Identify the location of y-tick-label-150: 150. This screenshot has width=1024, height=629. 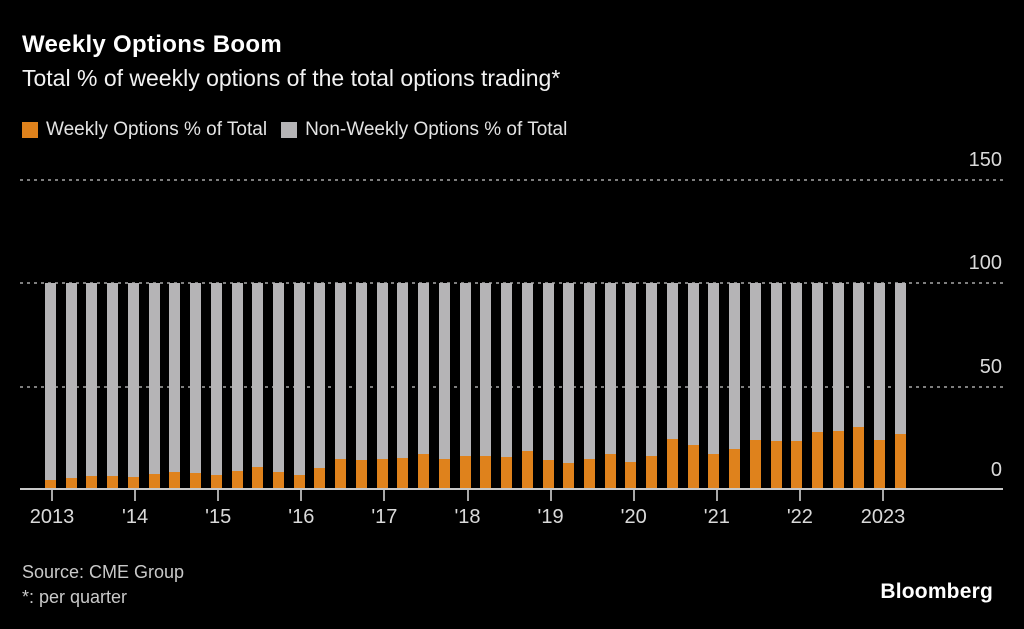
(985, 159).